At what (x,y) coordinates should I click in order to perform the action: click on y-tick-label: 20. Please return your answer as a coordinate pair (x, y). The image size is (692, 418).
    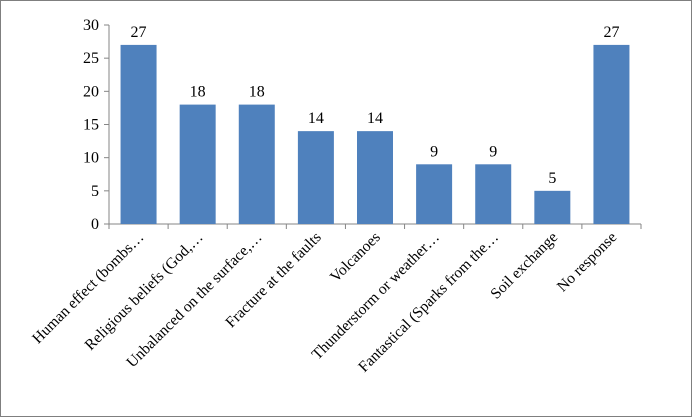
    Looking at the image, I should click on (91, 91).